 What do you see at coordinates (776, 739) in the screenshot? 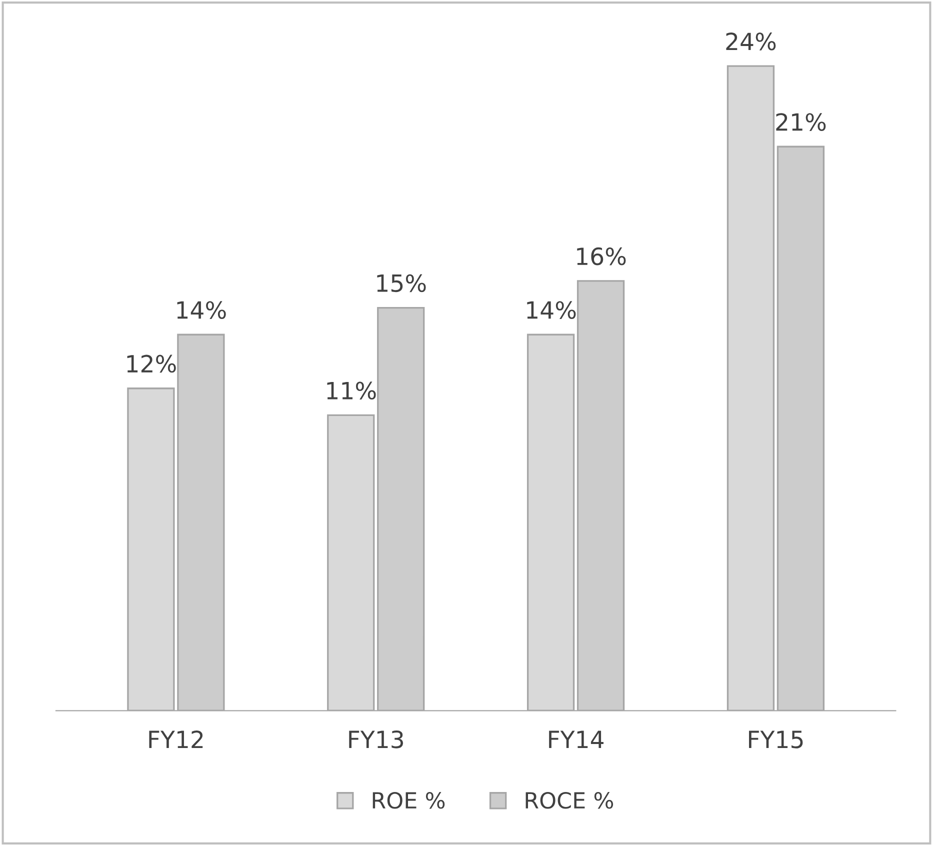
I see `x-tick-label: FY15` at bounding box center [776, 739].